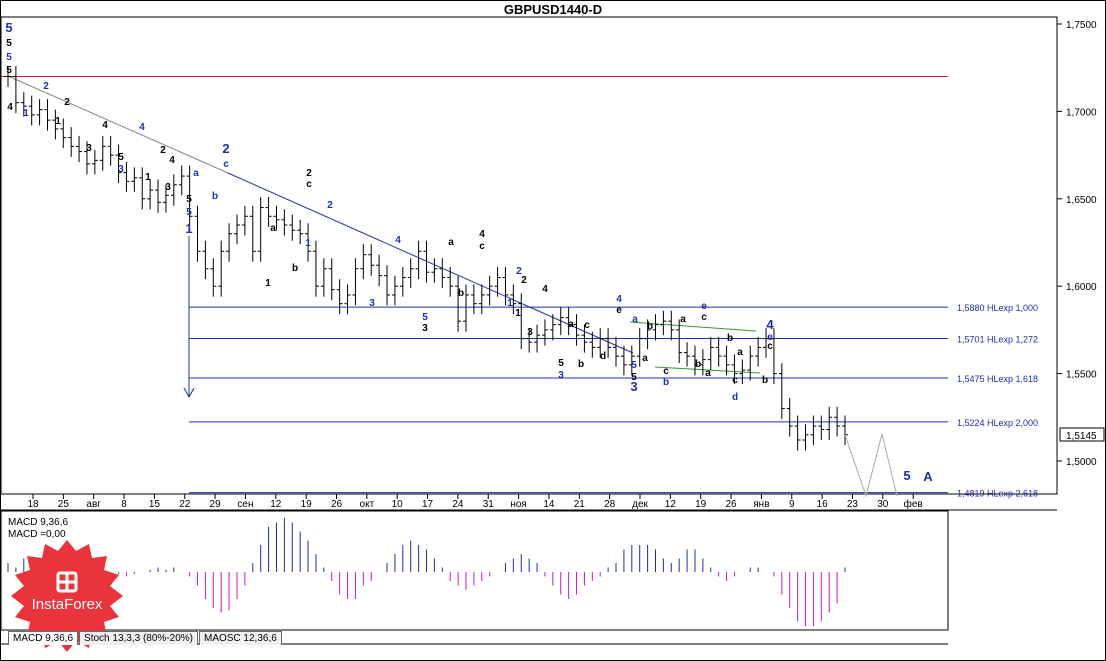 The width and height of the screenshot is (1106, 661). Describe the element at coordinates (553, 9) in the screenshot. I see `chart-title: GBPUSD1440-D` at that location.